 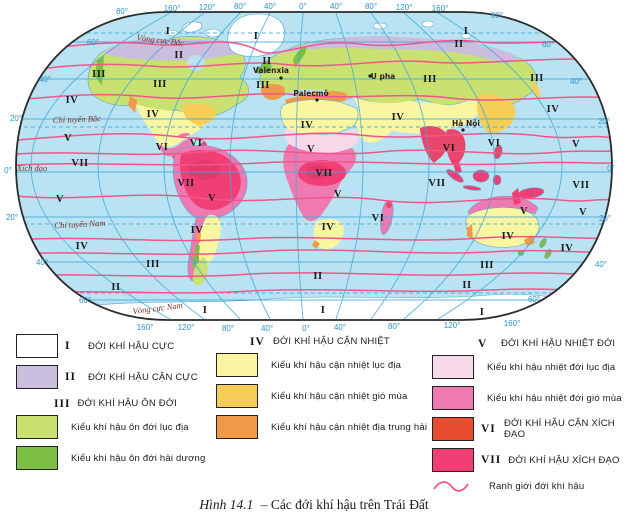 I want to click on legend-zone-numeral: IV, so click(x=257, y=341).